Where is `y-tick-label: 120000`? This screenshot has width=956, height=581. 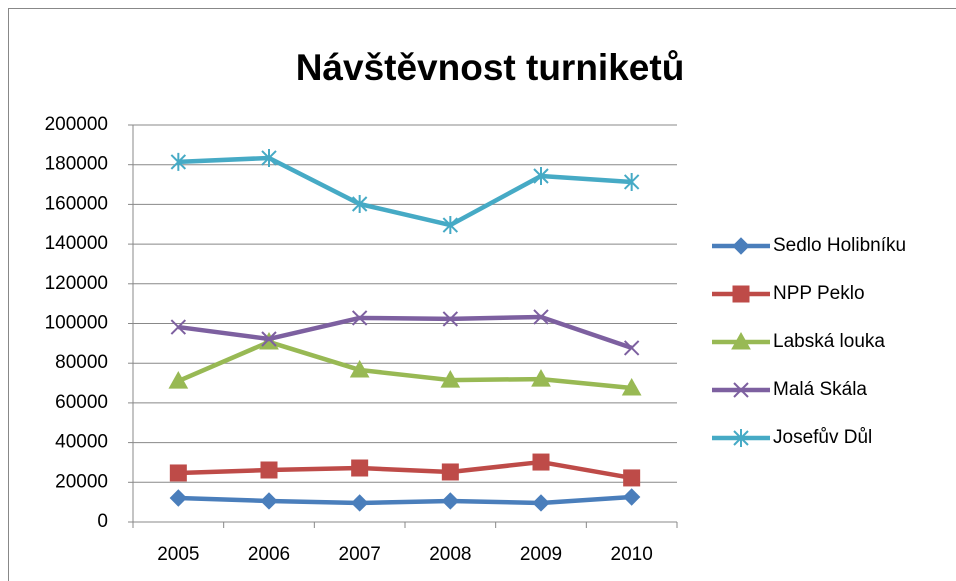 y-tick-label: 120000 is located at coordinates (76, 283).